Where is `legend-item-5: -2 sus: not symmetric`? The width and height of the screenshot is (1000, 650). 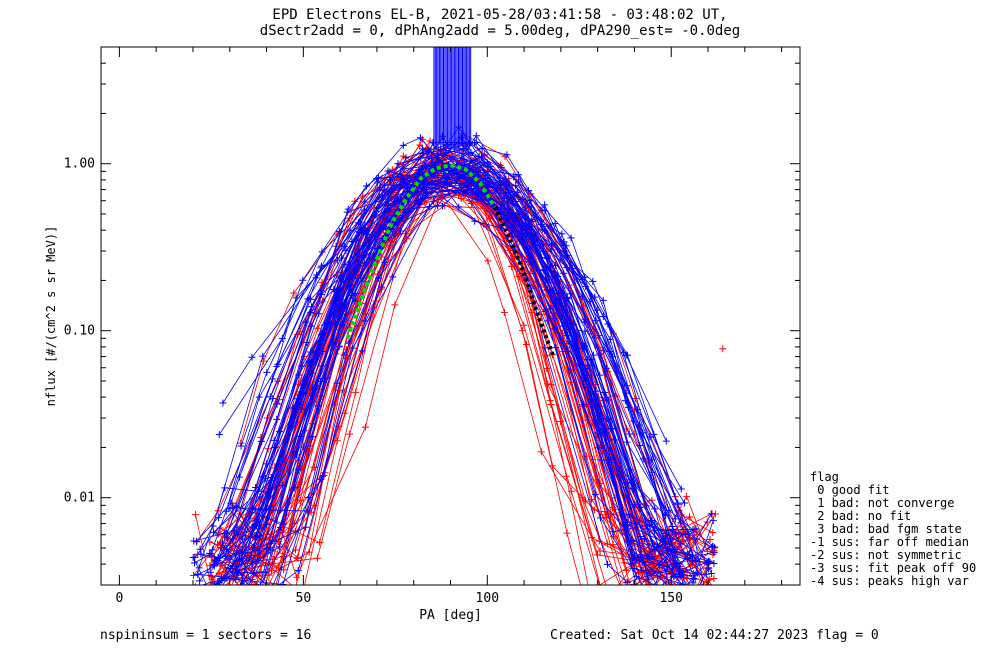
legend-item-5: -2 sus: not symmetric is located at coordinates (886, 555).